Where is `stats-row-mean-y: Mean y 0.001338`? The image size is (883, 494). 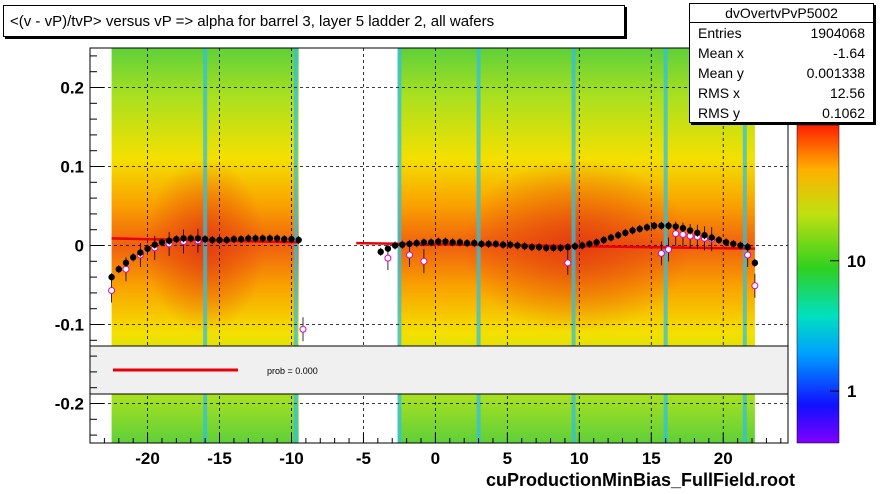 stats-row-mean-y: Mean y 0.001338 is located at coordinates (781, 73).